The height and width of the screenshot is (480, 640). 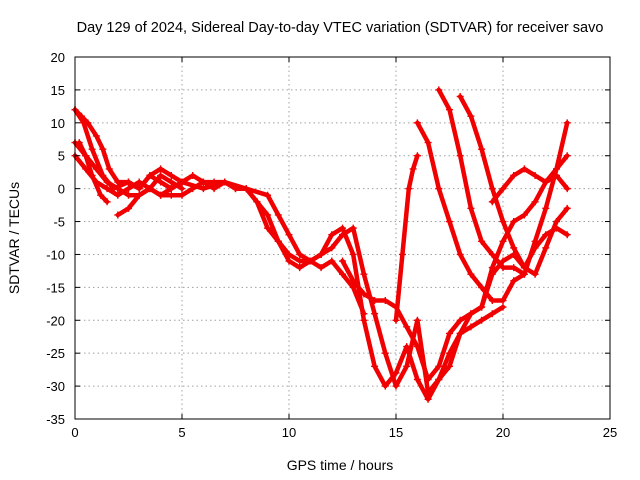 I want to click on y-tick-label: 5, so click(x=61, y=156).